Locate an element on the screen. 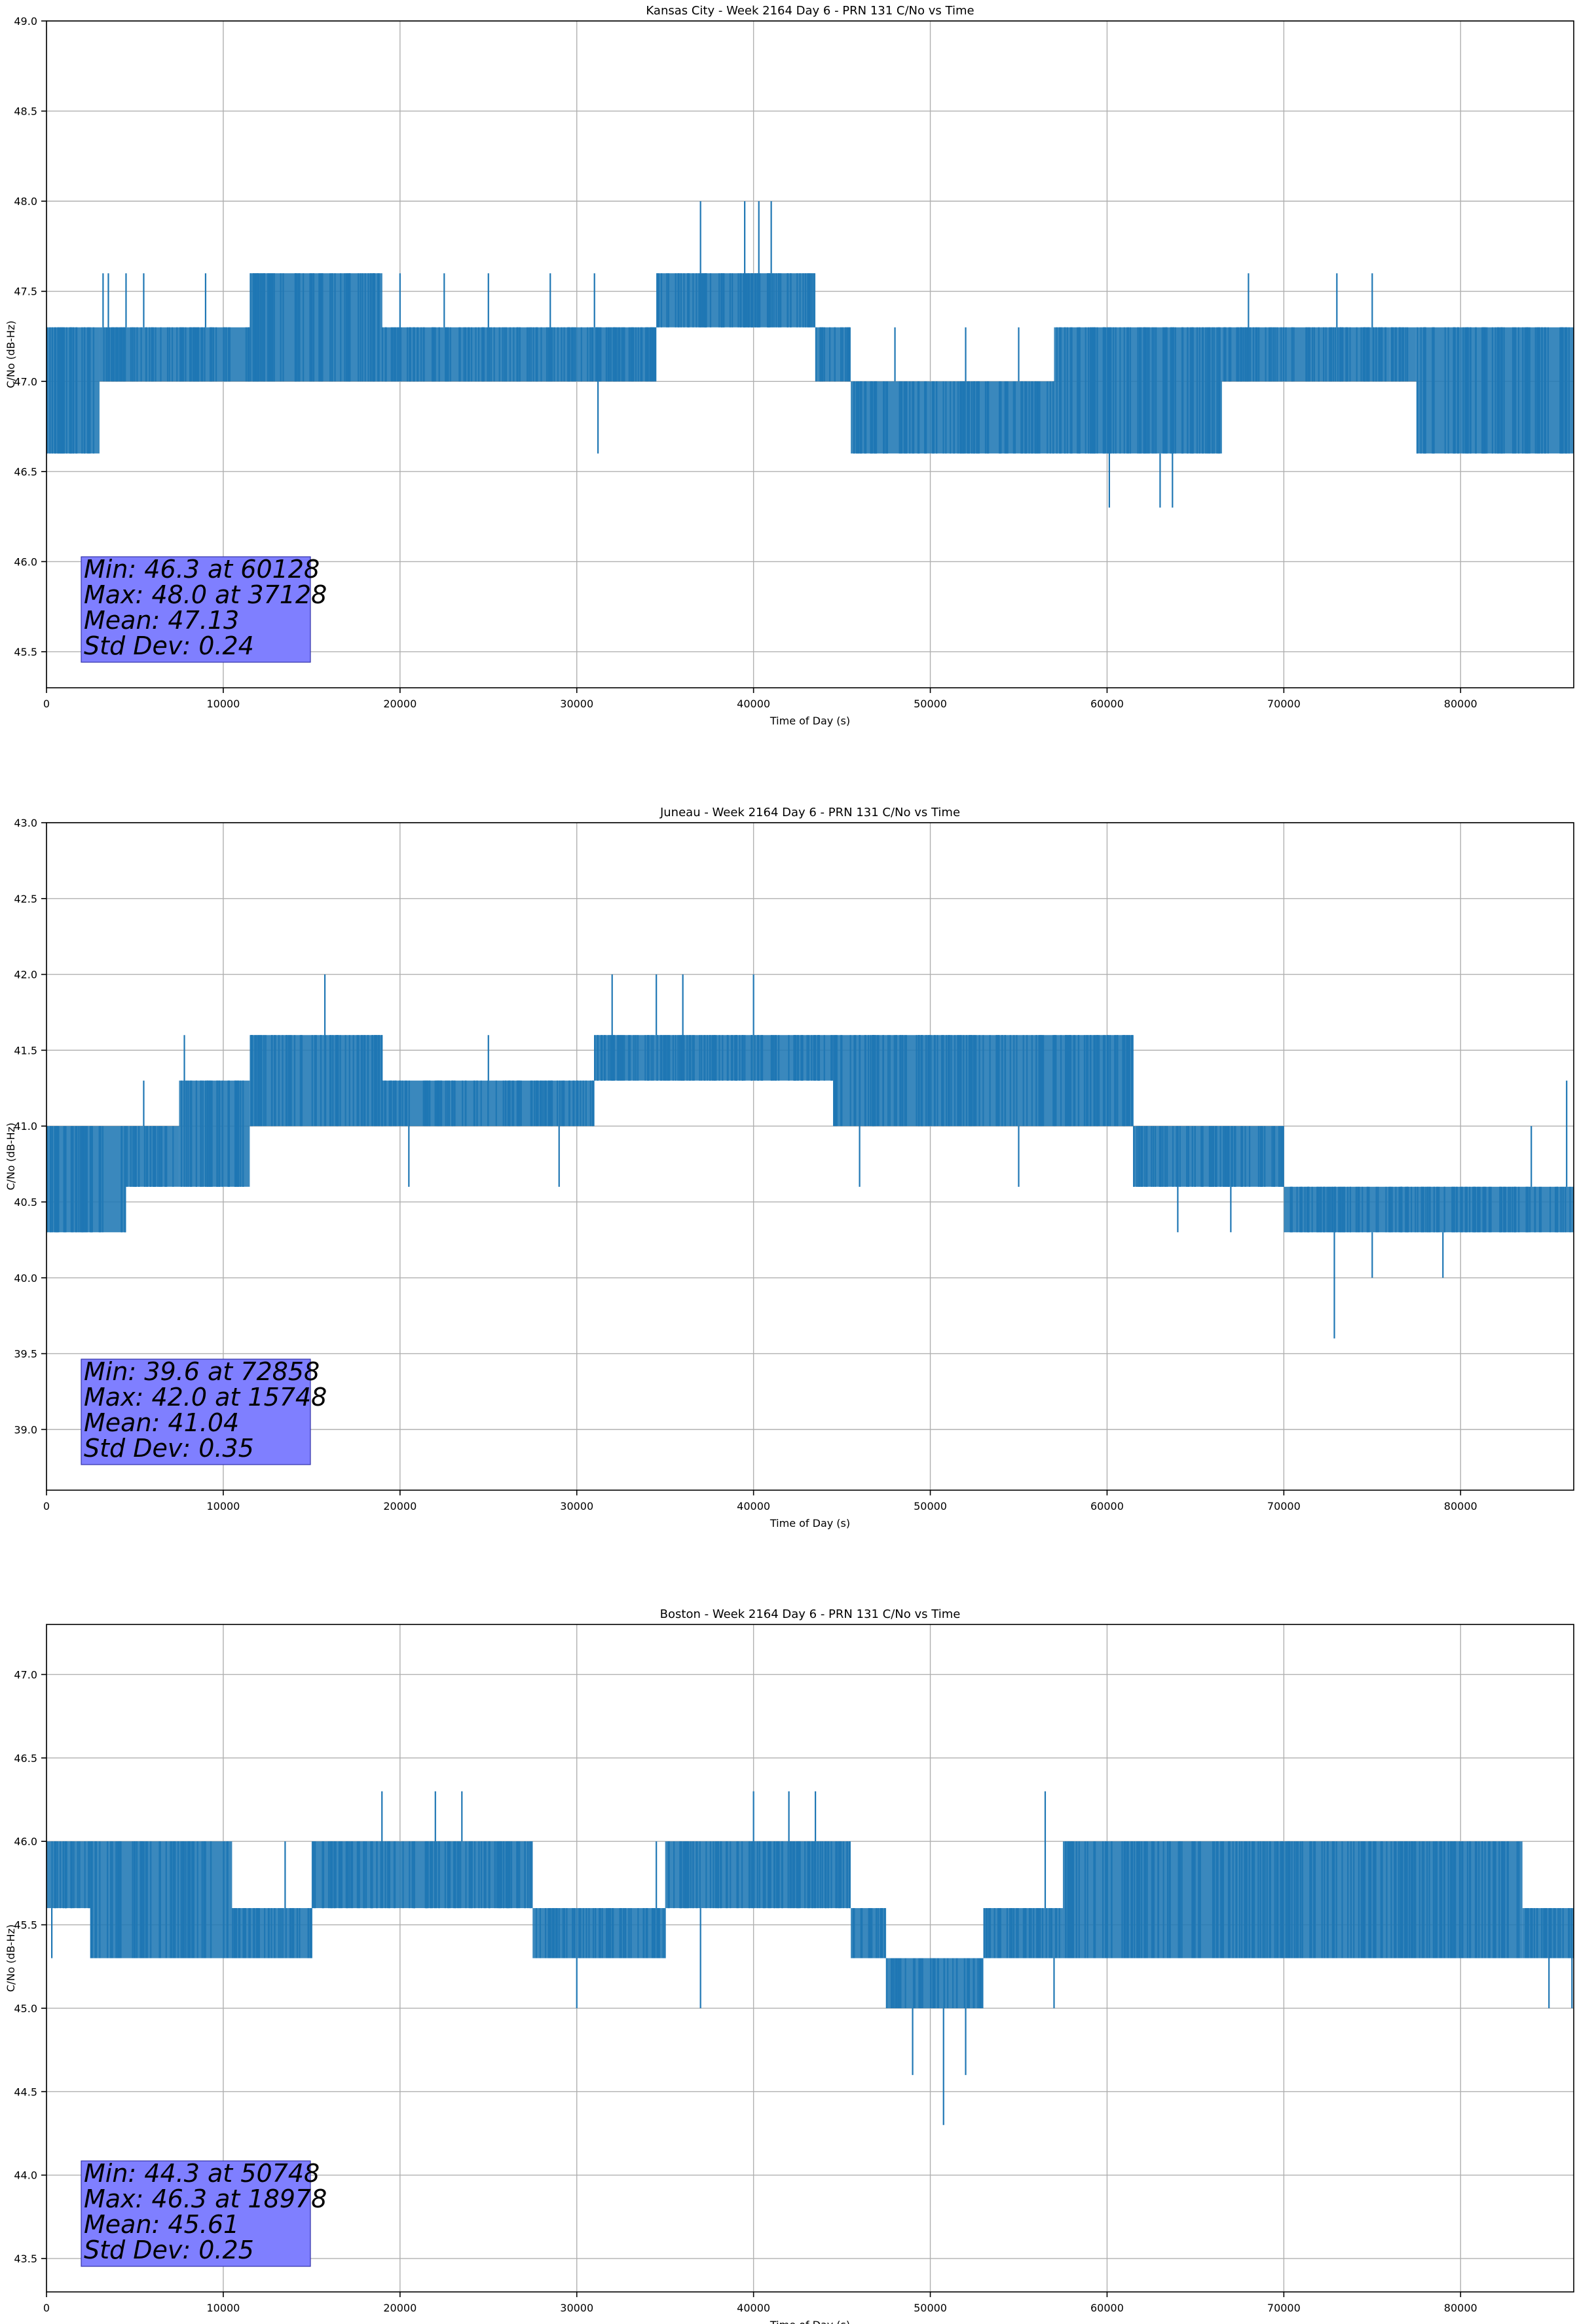  stats-std-dev-text: Std Dev: 0.35 is located at coordinates (169, 1448).